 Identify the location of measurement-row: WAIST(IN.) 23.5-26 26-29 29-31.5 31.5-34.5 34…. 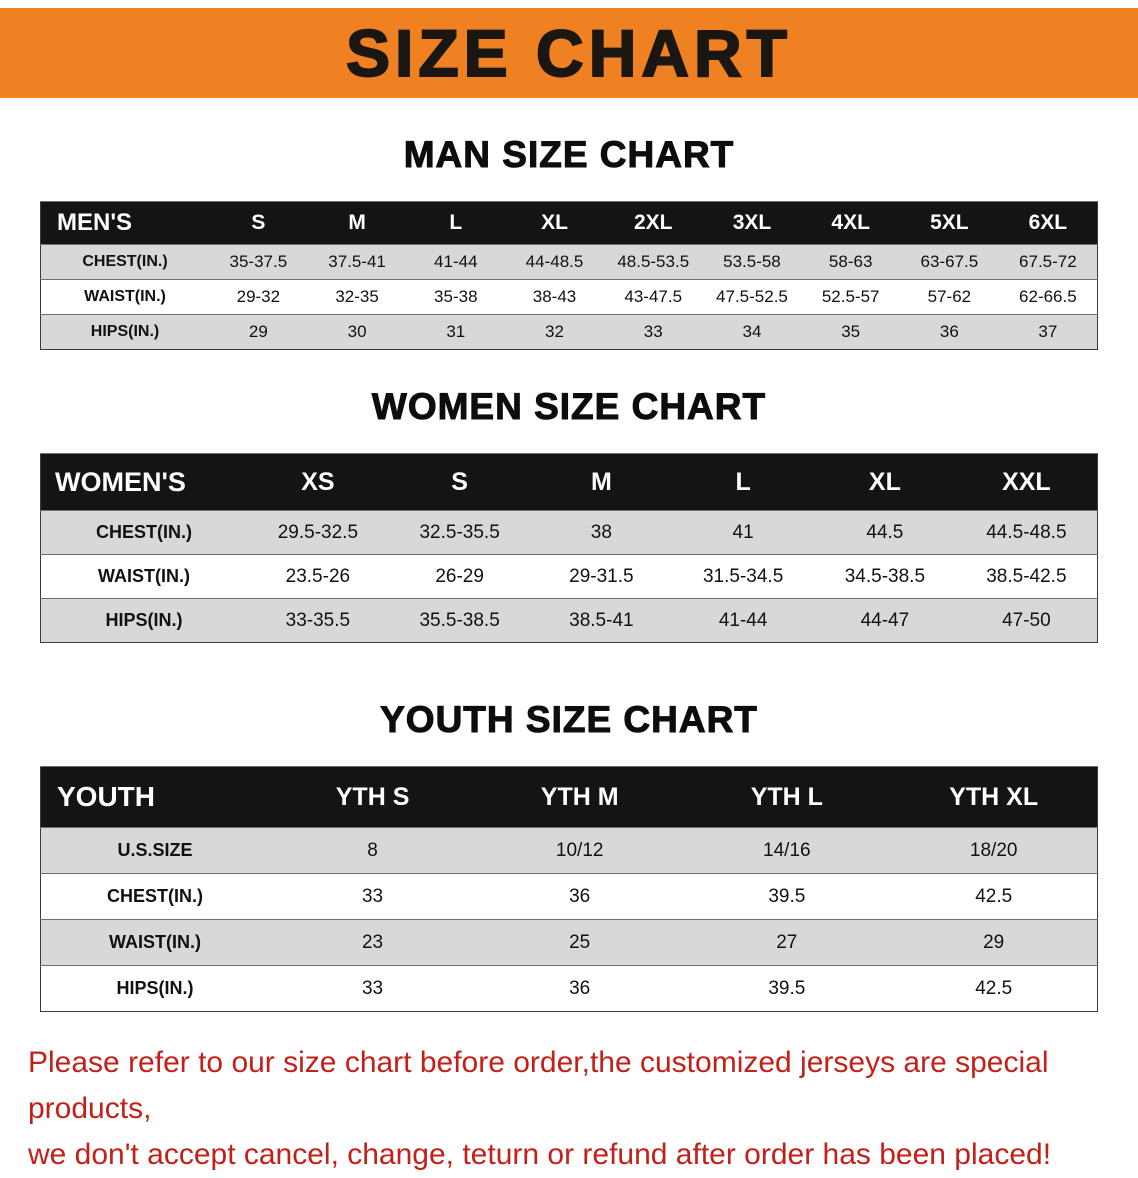
(569, 576).